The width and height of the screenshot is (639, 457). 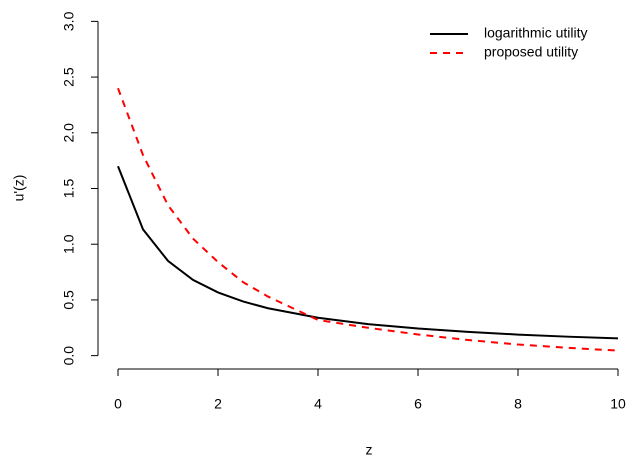 I want to click on x-tick-label: 6, so click(x=418, y=404).